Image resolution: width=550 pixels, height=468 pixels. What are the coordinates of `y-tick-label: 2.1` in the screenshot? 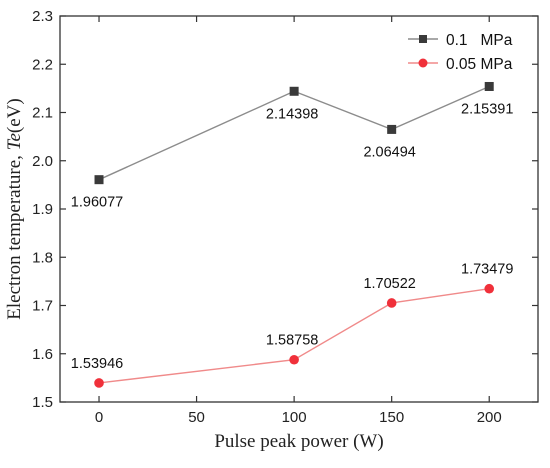 It's located at (42, 113).